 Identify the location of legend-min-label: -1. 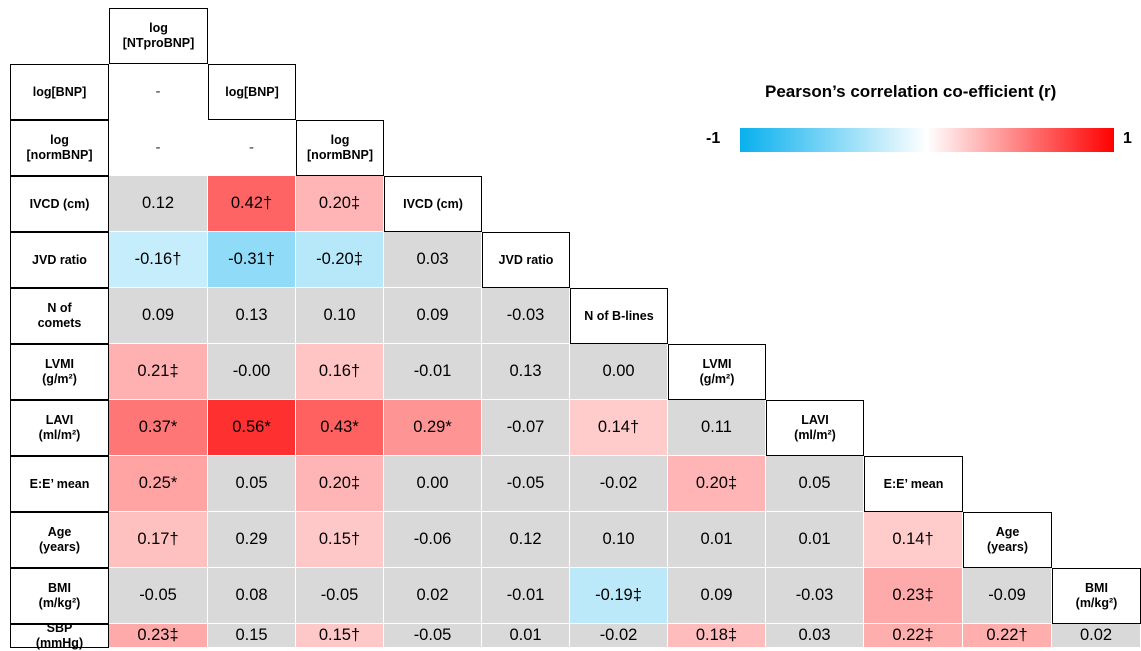
(713, 138).